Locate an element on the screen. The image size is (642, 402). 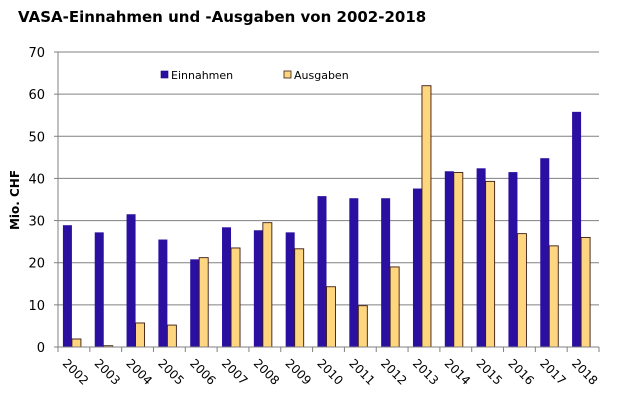
bar-einnahmen-2003 is located at coordinates (99, 289).